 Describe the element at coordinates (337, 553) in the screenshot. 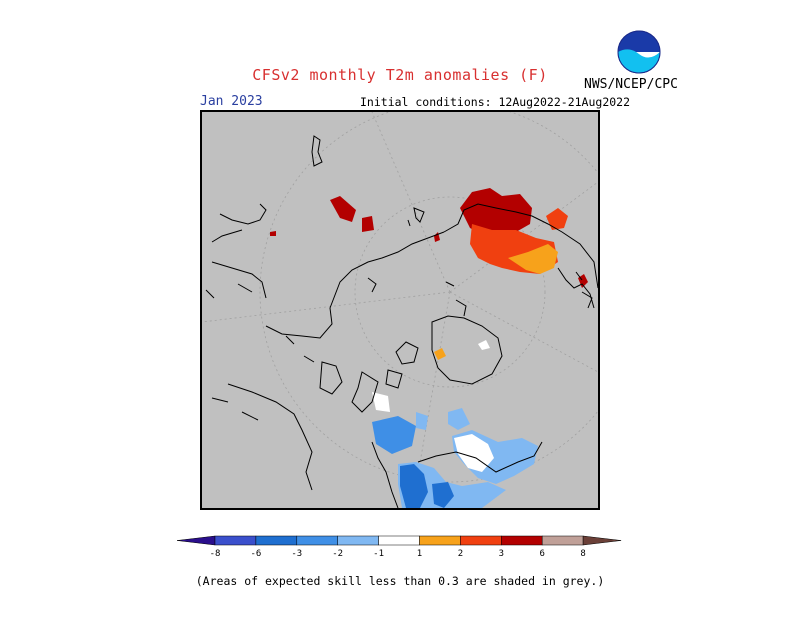

I see `legend-tick-label: -2` at that location.